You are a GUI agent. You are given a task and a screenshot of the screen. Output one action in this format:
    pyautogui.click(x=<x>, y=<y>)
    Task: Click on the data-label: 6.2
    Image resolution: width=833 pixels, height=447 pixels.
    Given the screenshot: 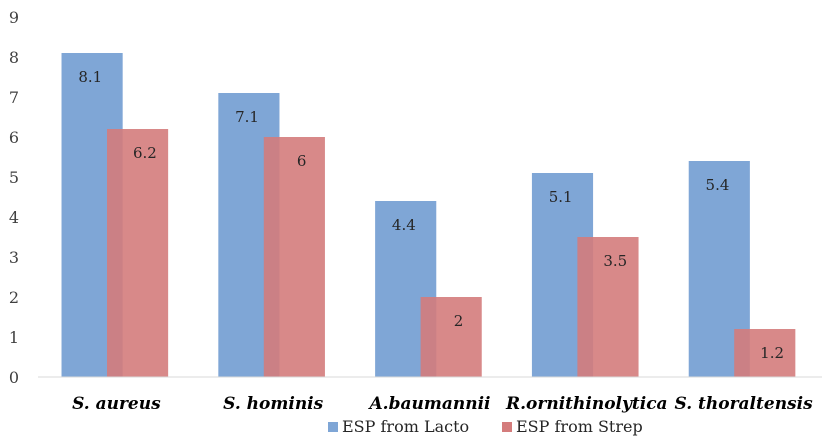 What is the action you would take?
    pyautogui.click(x=145, y=153)
    